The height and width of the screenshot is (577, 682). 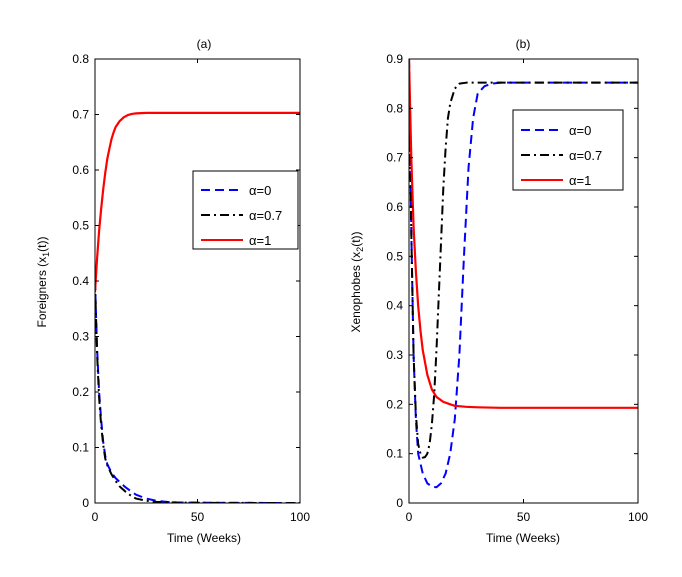 What do you see at coordinates (399, 503) in the screenshot?
I see `panel-b-y-tick-label: 0` at bounding box center [399, 503].